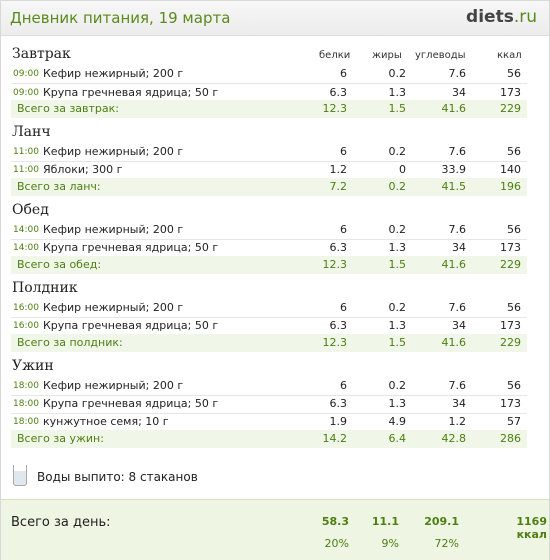 The width and height of the screenshot is (550, 560). What do you see at coordinates (269, 230) in the screenshot?
I see `food-row: 14:00 Кефир нежирный; 200 г 6 0.2 7.6 56` at bounding box center [269, 230].